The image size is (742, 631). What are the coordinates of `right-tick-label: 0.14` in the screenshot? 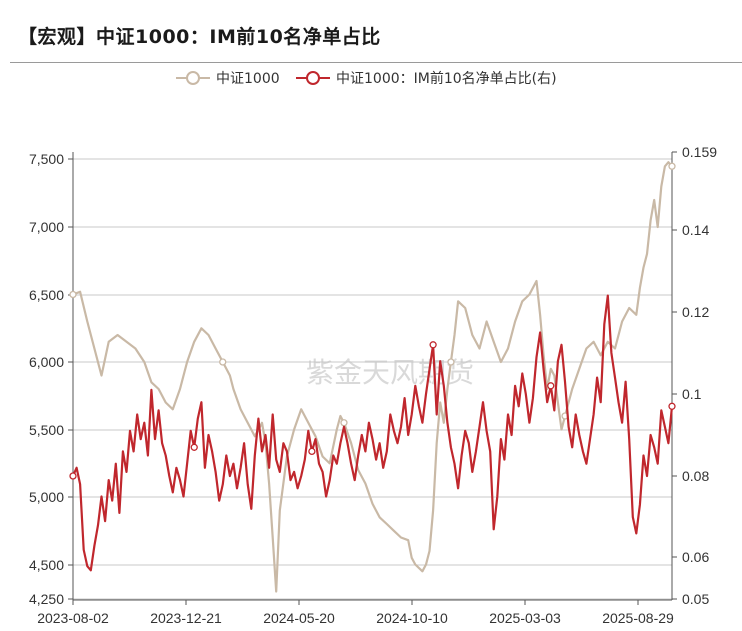 It's located at (695, 230).